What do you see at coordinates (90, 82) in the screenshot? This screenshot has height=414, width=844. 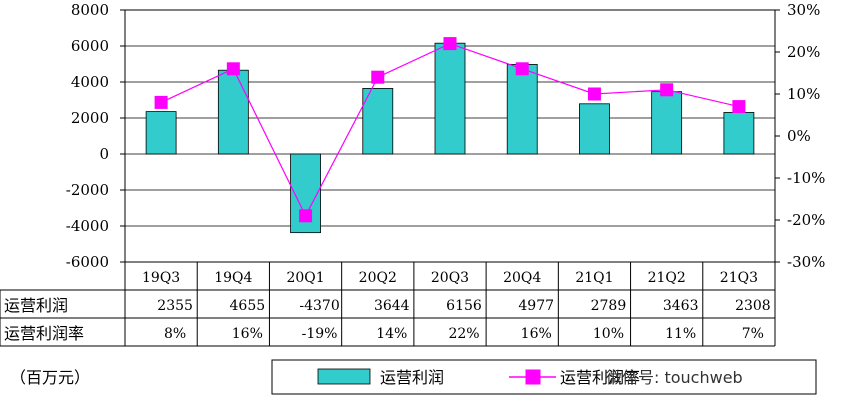 I see `y-left-tick-label: 4000` at bounding box center [90, 82].